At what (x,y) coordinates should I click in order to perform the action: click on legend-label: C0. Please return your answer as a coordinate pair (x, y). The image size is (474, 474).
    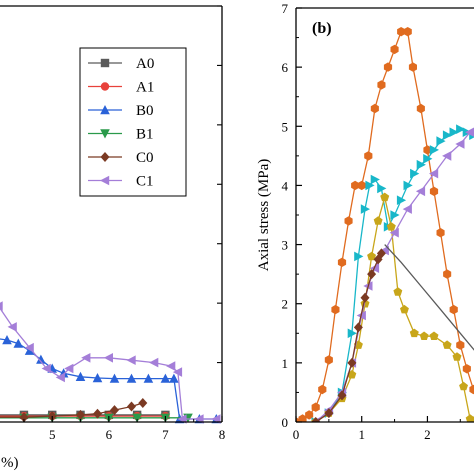
    Looking at the image, I should click on (145, 158).